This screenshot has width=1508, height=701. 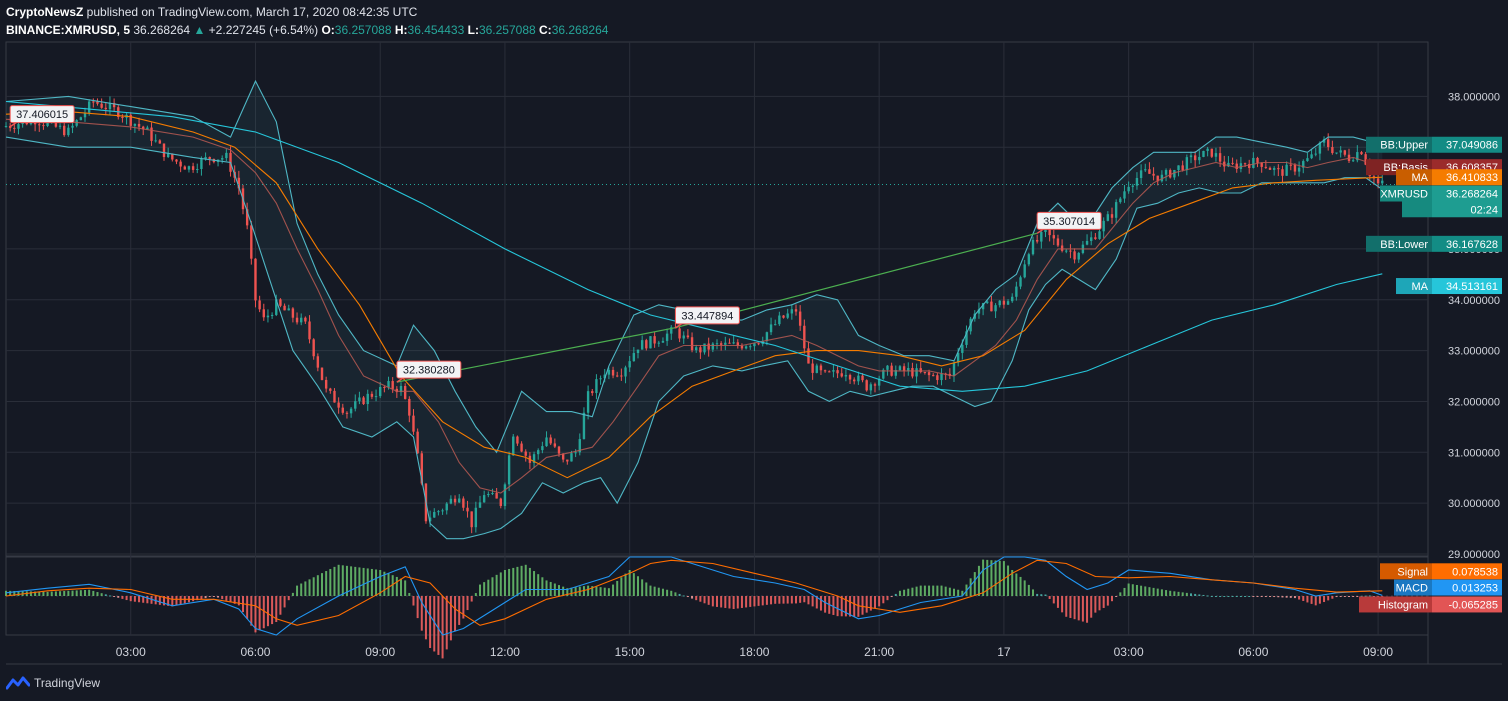 I want to click on price-tag-value-bg, so click(x=1467, y=286).